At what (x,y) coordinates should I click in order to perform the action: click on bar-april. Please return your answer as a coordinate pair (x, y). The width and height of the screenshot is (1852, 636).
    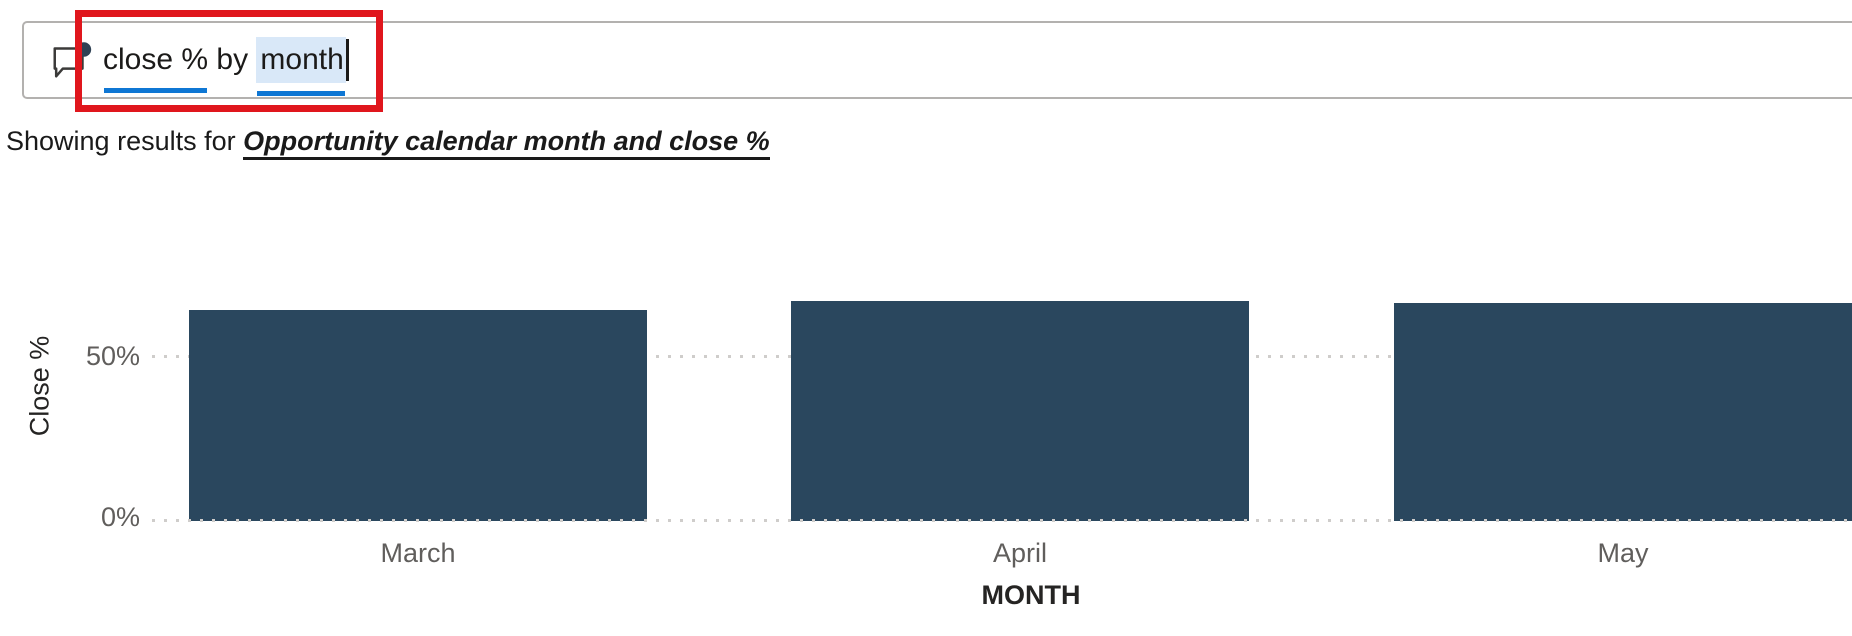
    Looking at the image, I should click on (1020, 410).